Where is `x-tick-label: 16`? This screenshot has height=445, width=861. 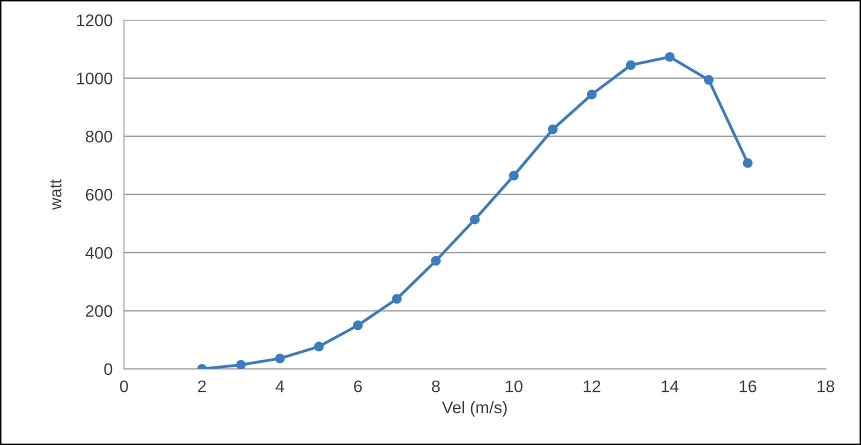
x-tick-label: 16 is located at coordinates (748, 386).